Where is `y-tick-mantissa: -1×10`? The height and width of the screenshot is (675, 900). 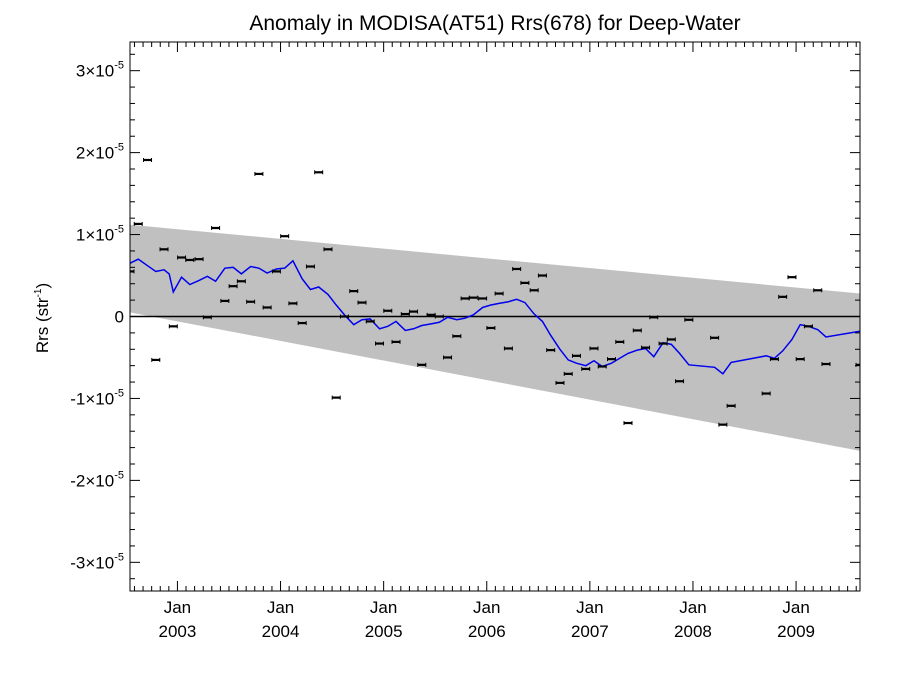 y-tick-mantissa: -1×10 is located at coordinates (92, 398).